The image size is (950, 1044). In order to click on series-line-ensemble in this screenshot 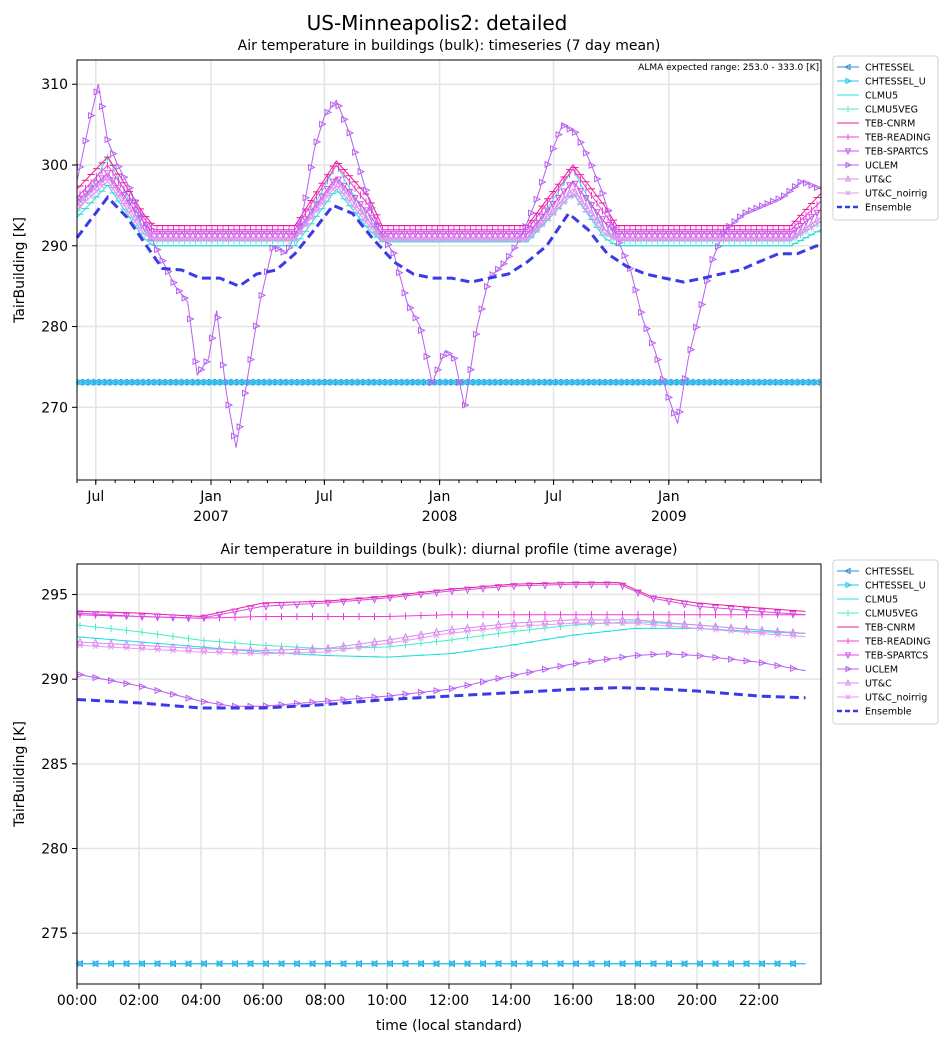, I will do `click(441, 698)`.